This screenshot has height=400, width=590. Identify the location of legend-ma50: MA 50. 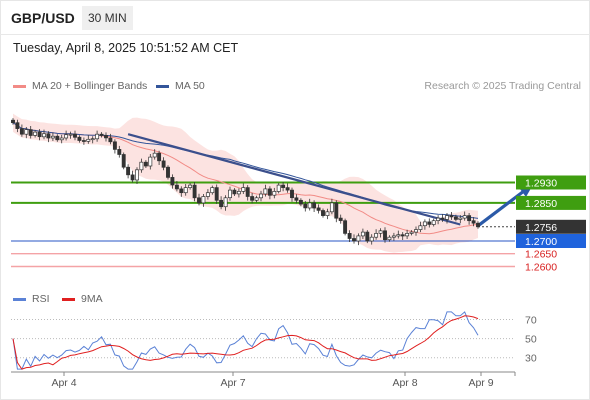
(180, 86).